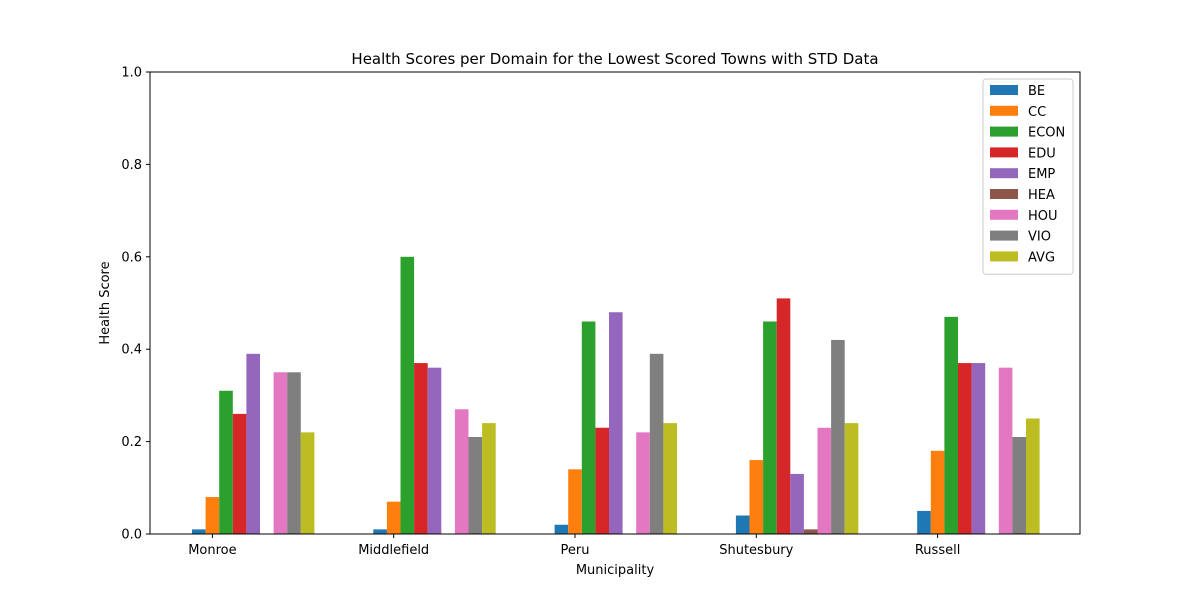 The height and width of the screenshot is (600, 1200). Describe the element at coordinates (131, 257) in the screenshot. I see `y-tick-label: 0.6` at that location.